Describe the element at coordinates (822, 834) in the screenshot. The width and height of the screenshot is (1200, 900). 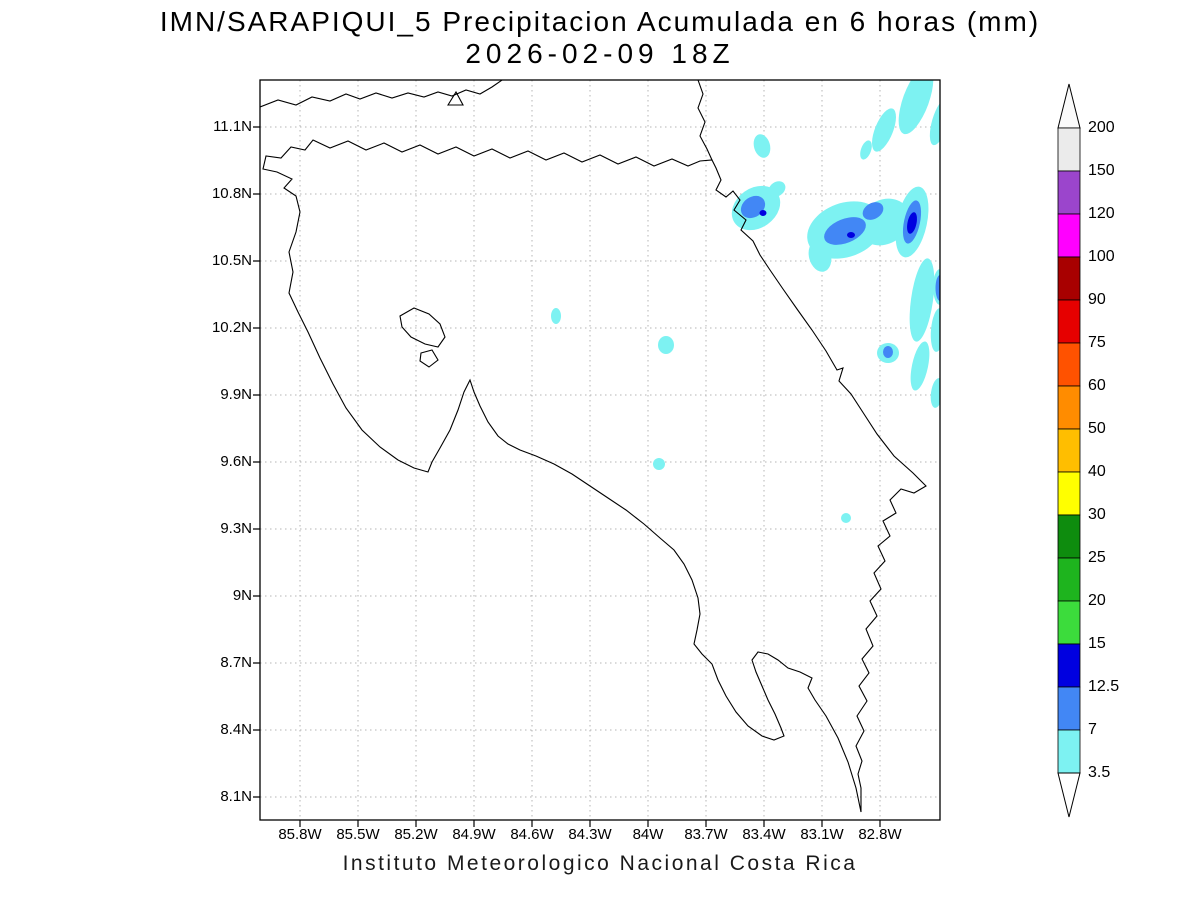
I see `lon-tick-label: 83.1W` at that location.